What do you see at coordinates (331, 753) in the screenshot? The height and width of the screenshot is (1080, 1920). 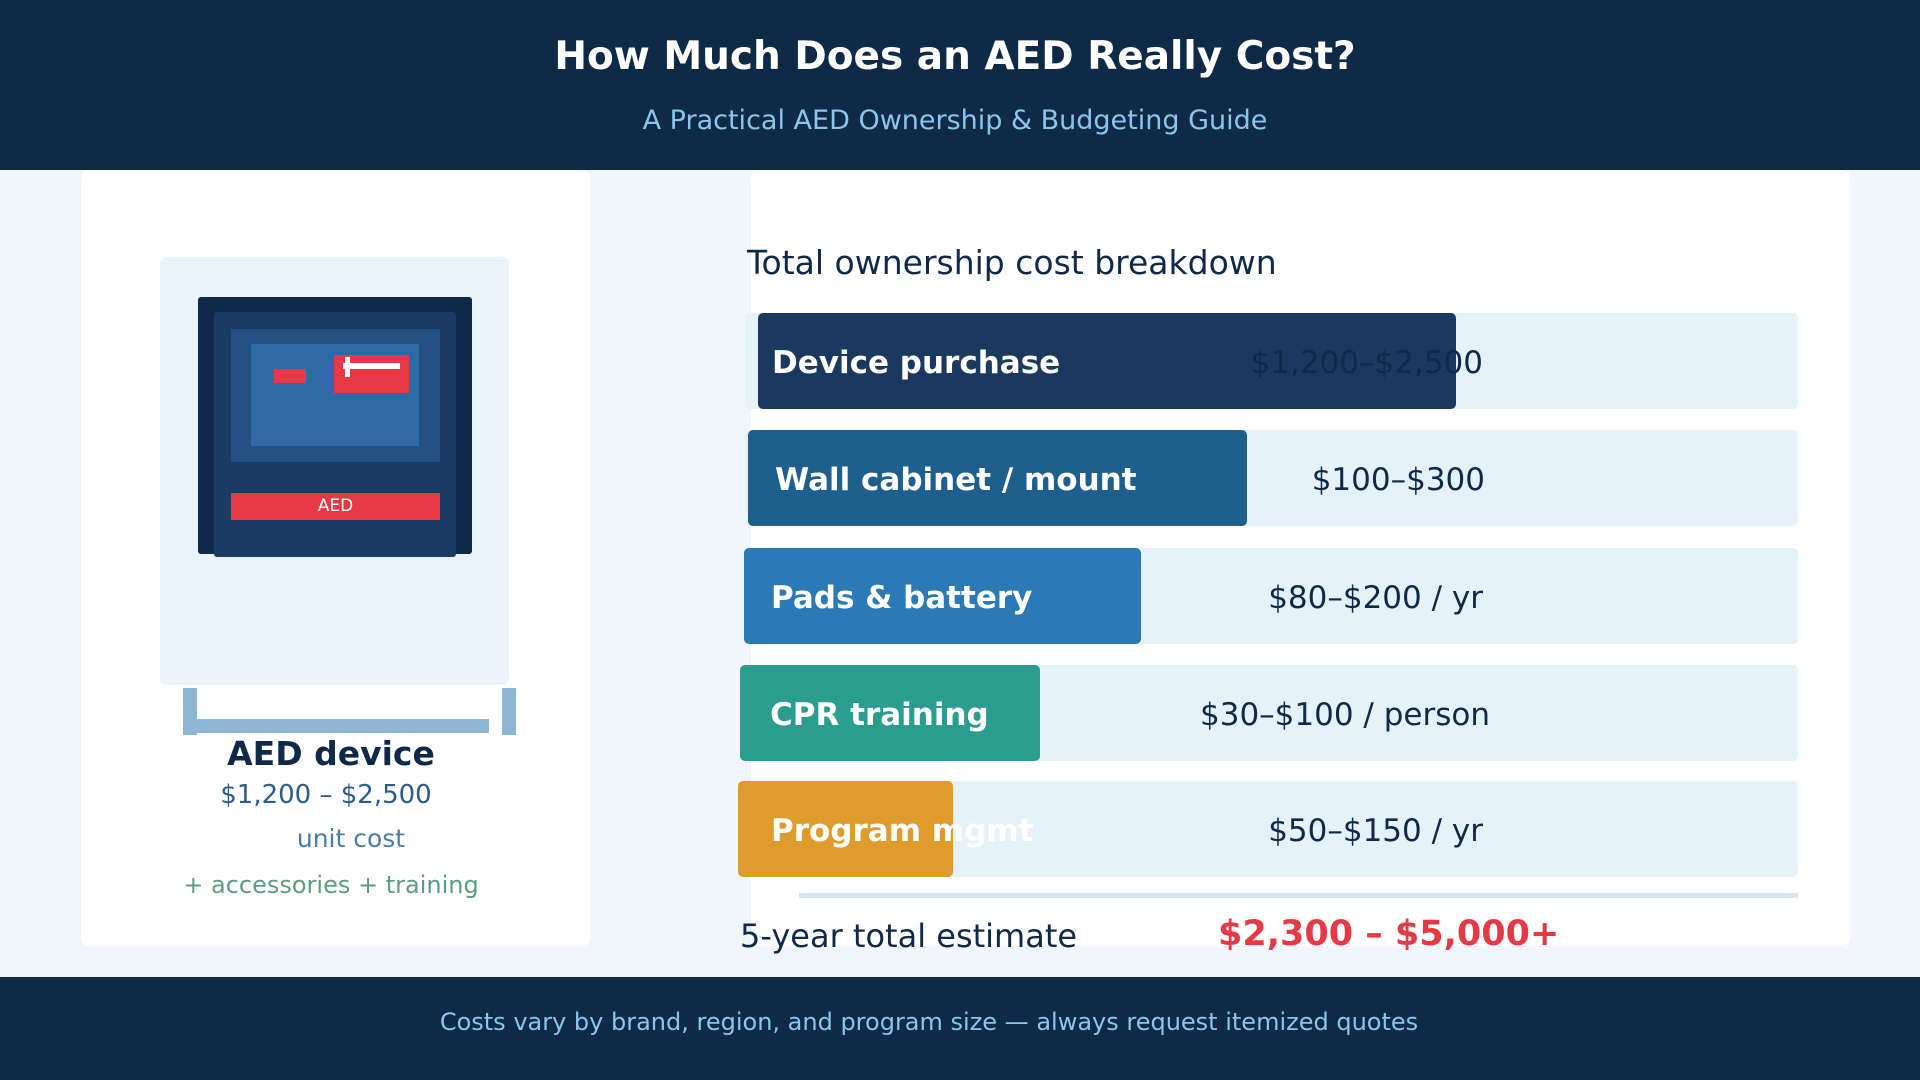 I see `device-name: AED device` at bounding box center [331, 753].